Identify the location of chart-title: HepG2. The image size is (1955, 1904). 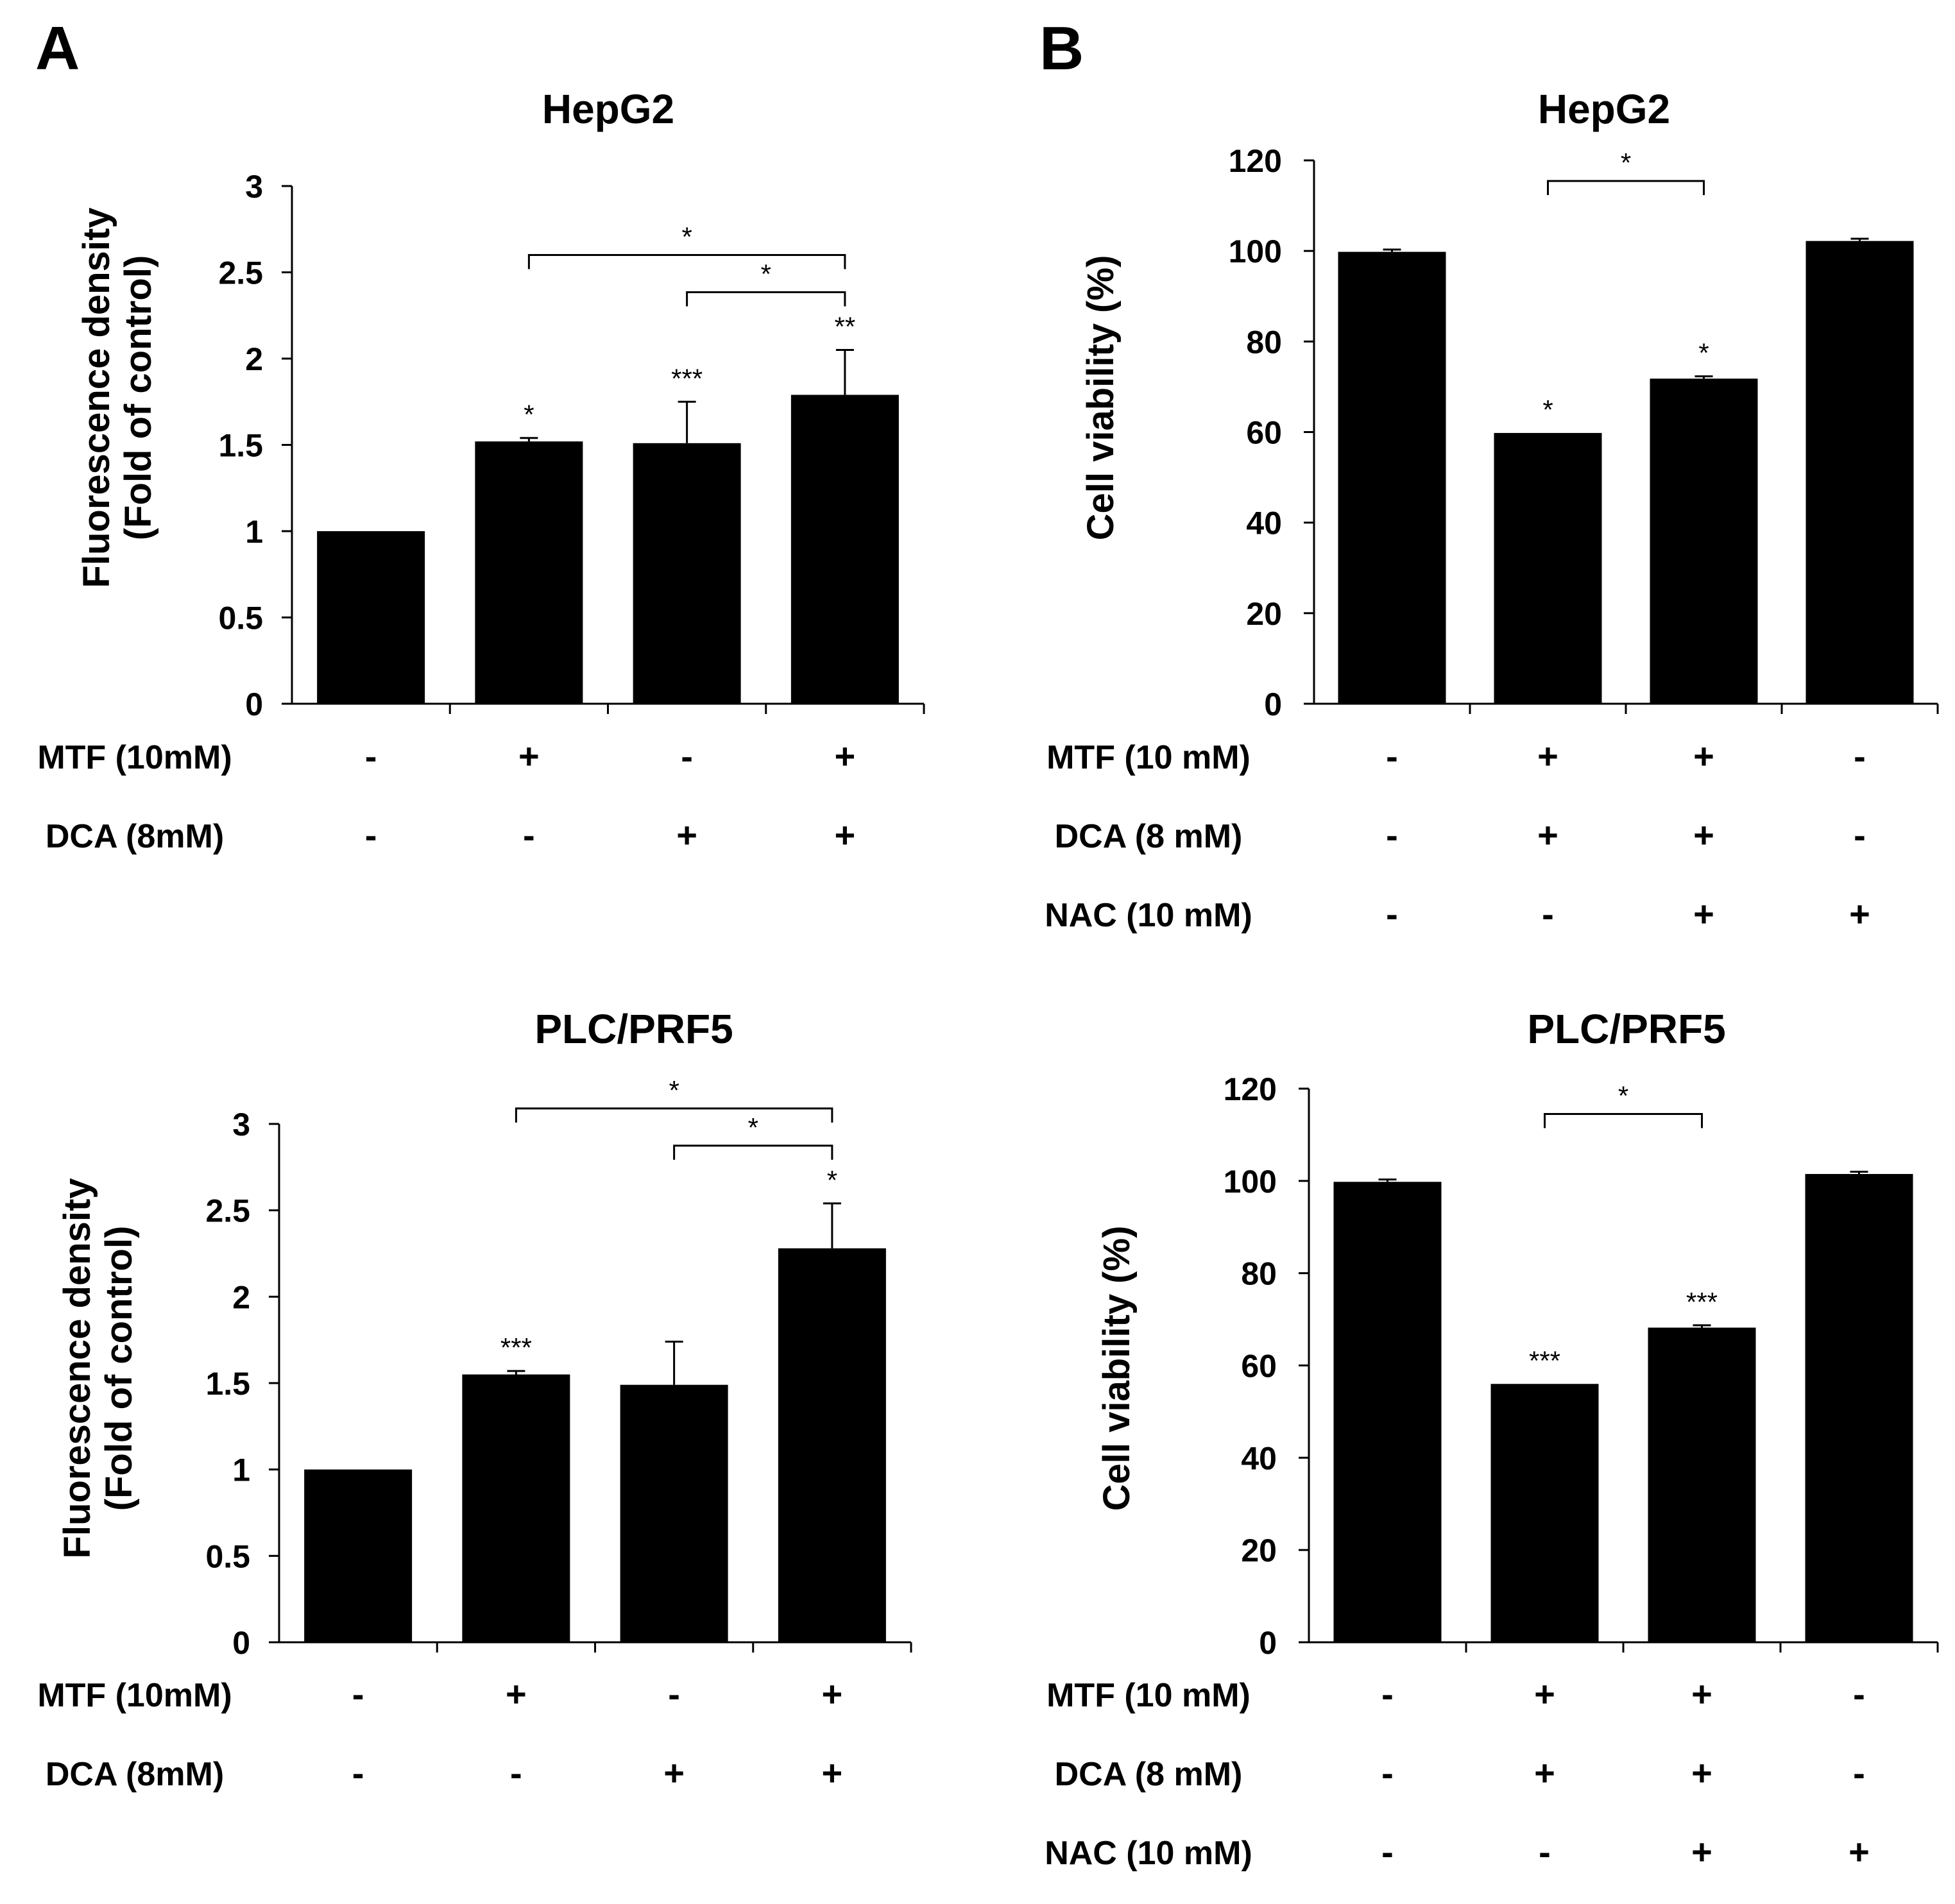
(1604, 109).